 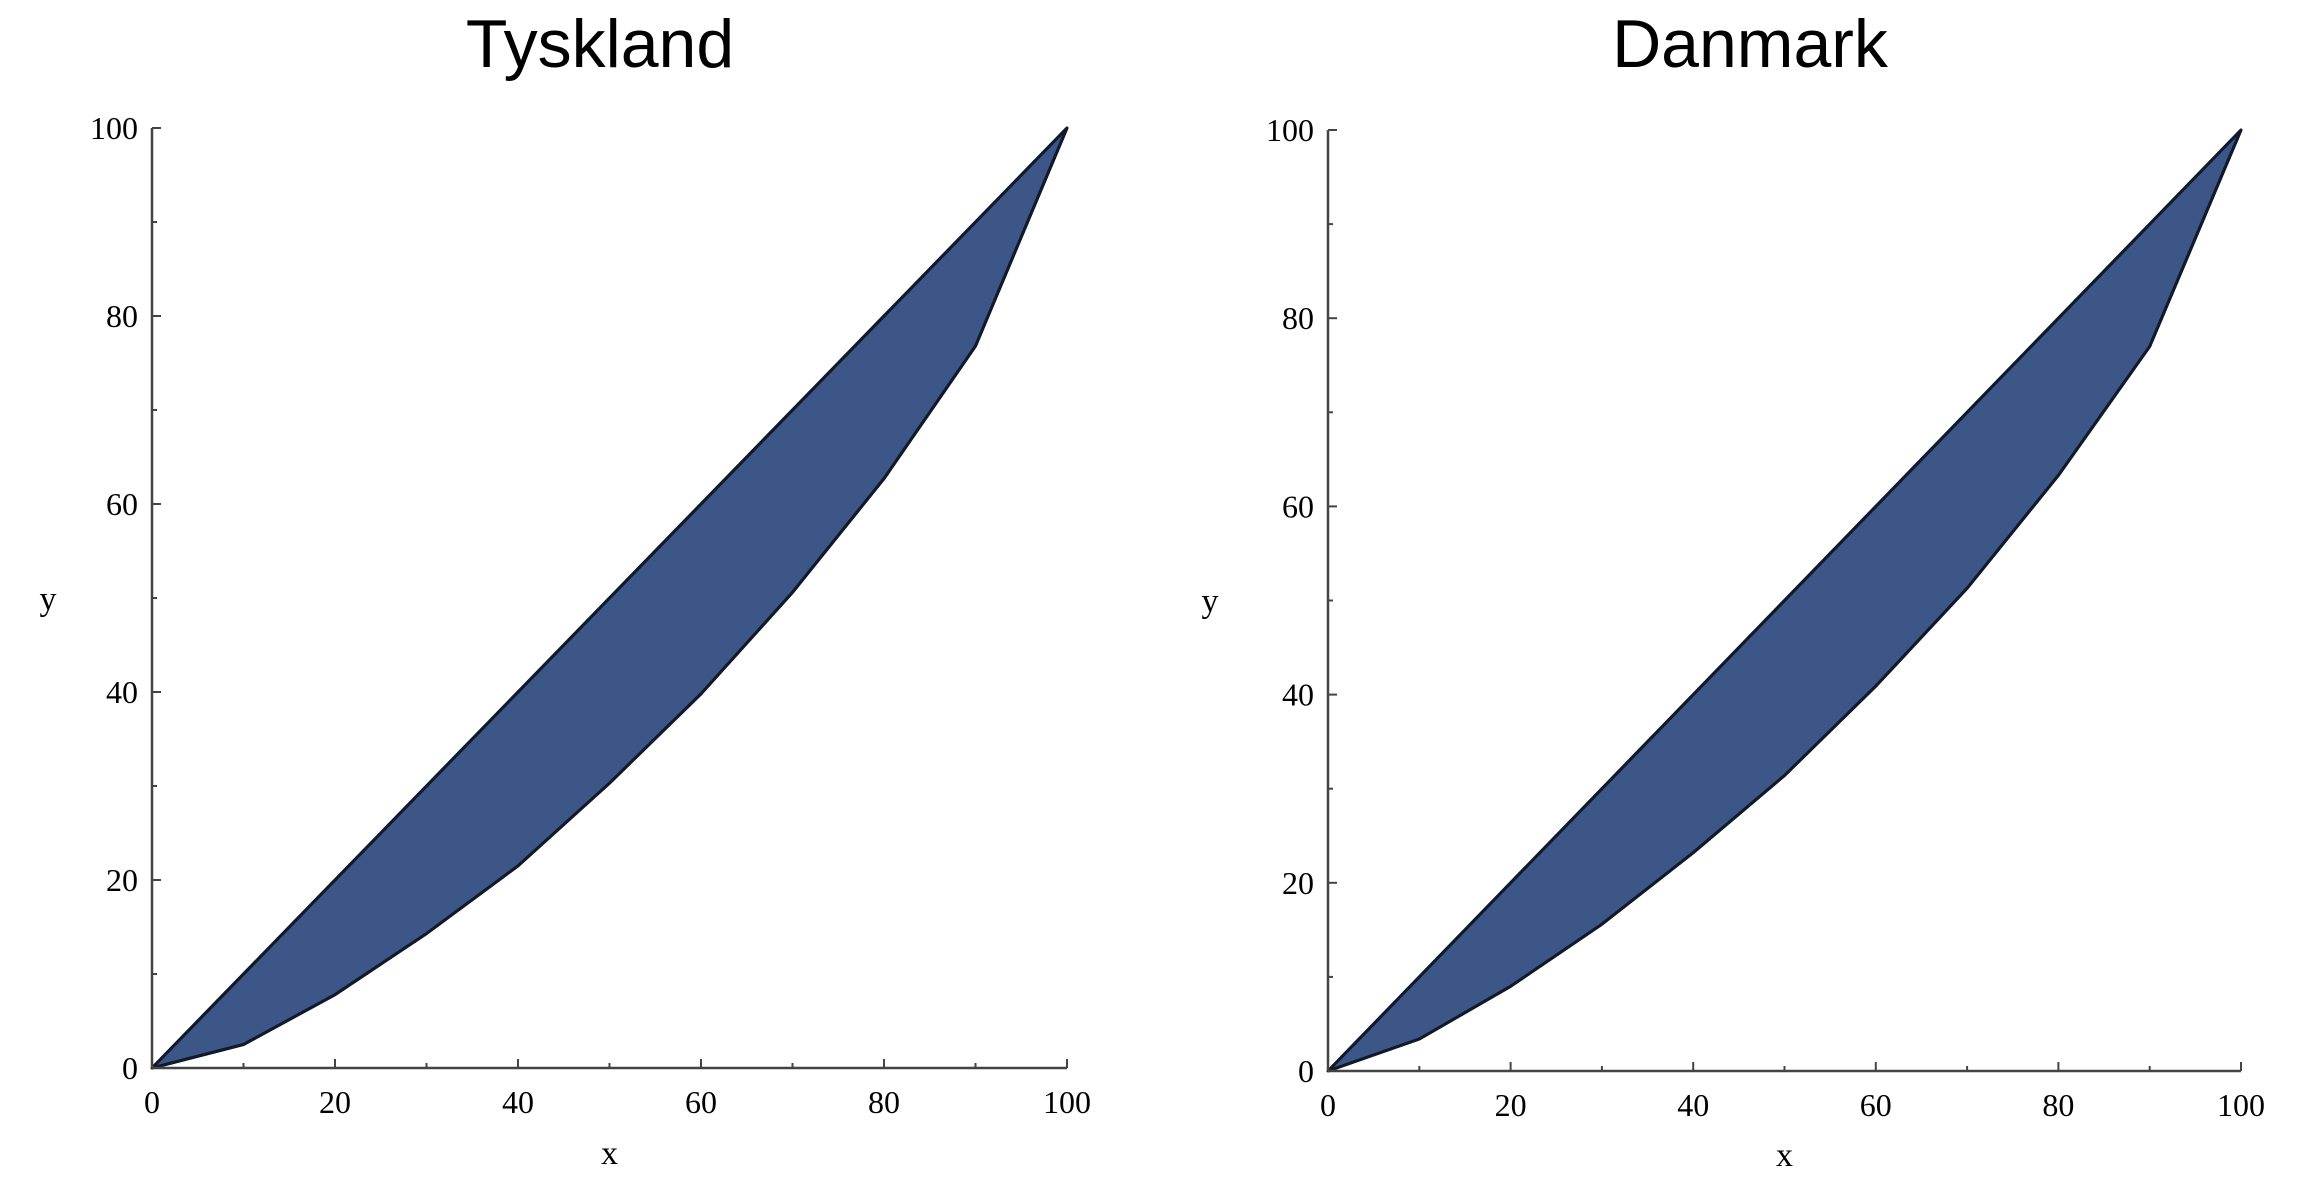 I want to click on chart-title: Tyskland, so click(x=600, y=44).